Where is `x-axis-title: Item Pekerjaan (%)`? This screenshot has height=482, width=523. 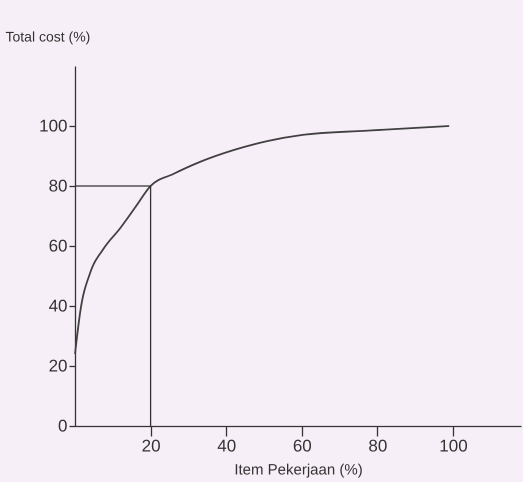 x-axis-title: Item Pekerjaan (%) is located at coordinates (298, 470).